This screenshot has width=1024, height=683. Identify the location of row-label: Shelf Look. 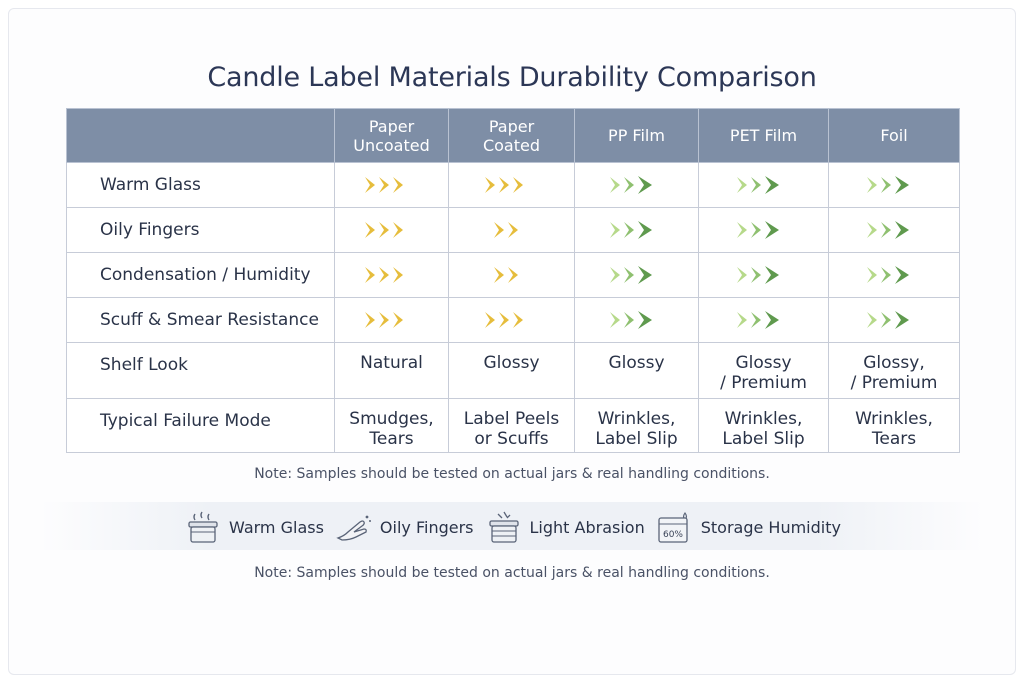
(200, 370).